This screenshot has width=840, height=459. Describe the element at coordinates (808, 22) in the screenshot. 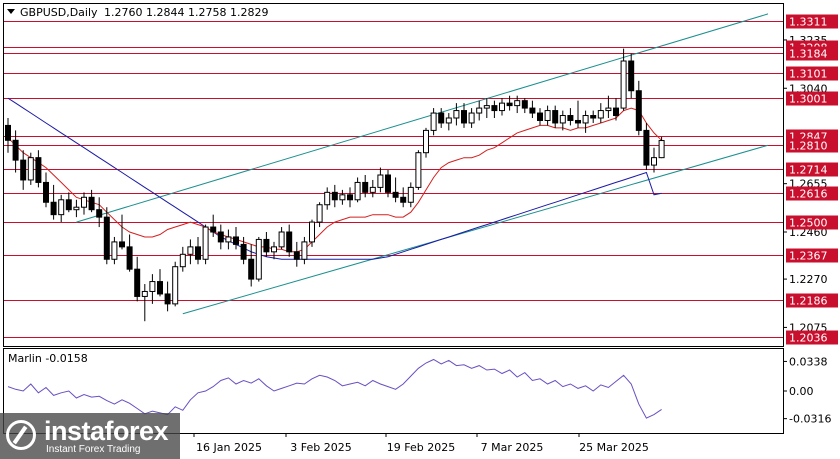

I see `level-tag-0: 1.3311` at that location.